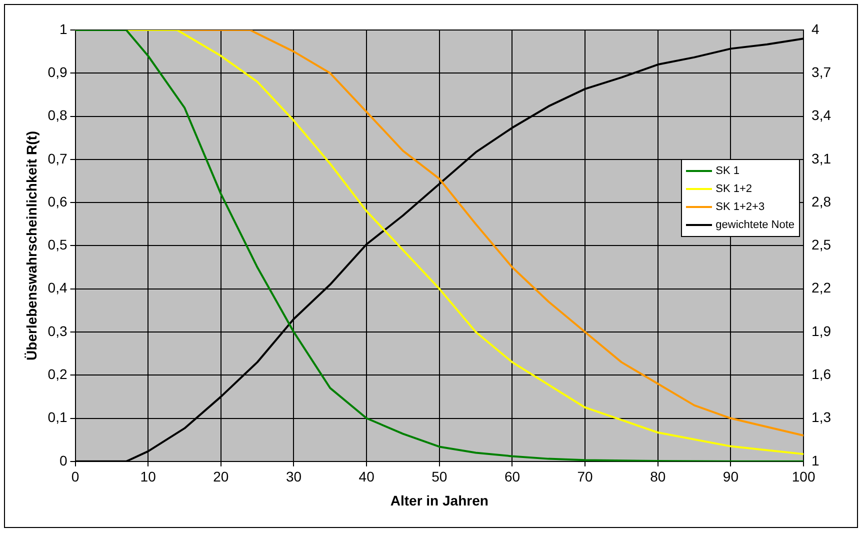 This screenshot has height=534, width=864. What do you see at coordinates (822, 330) in the screenshot?
I see `y2-tick-label: 1,9` at bounding box center [822, 330].